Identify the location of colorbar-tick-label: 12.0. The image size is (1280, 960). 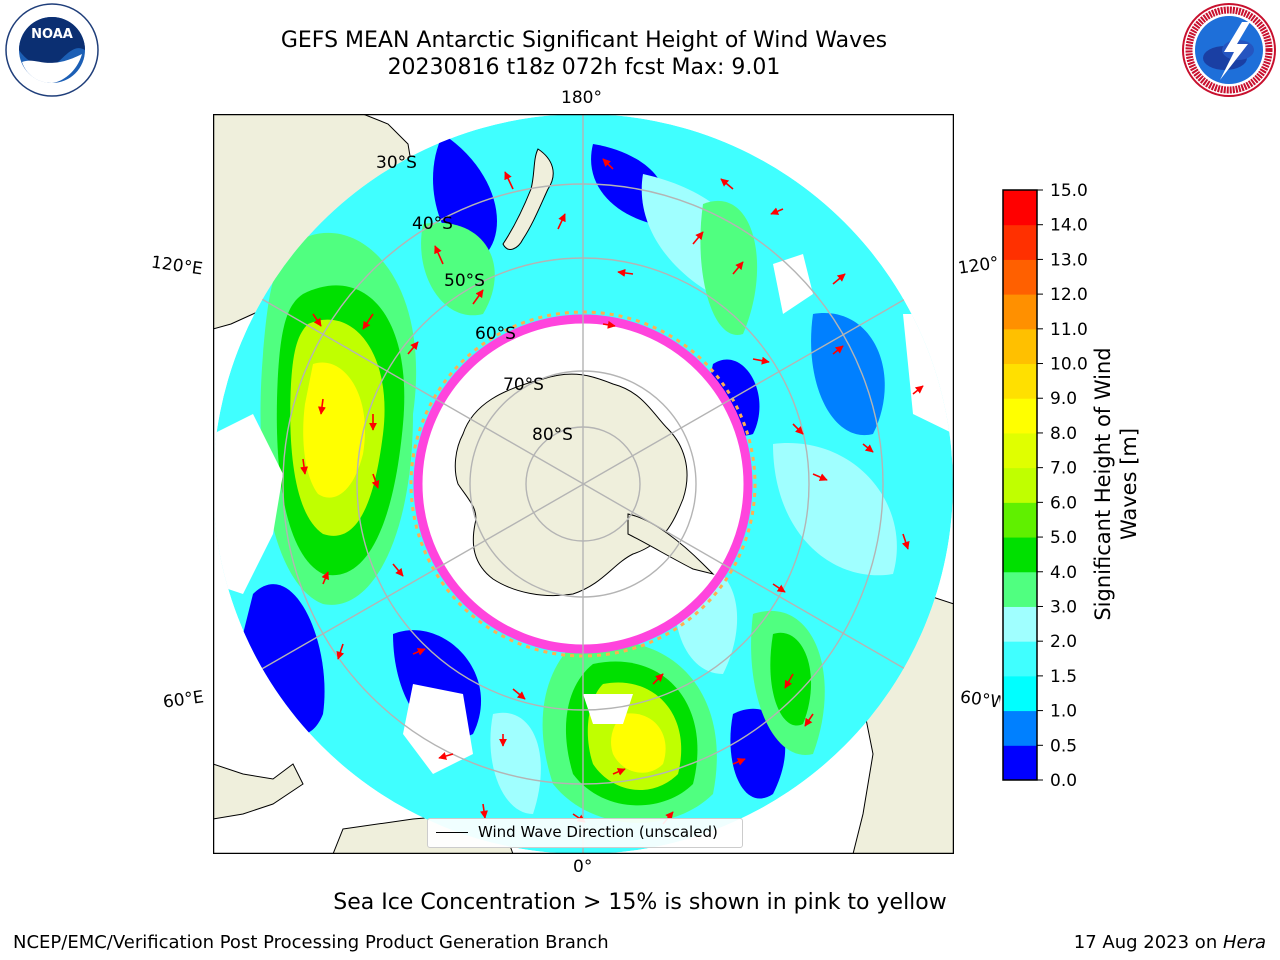
(1069, 295).